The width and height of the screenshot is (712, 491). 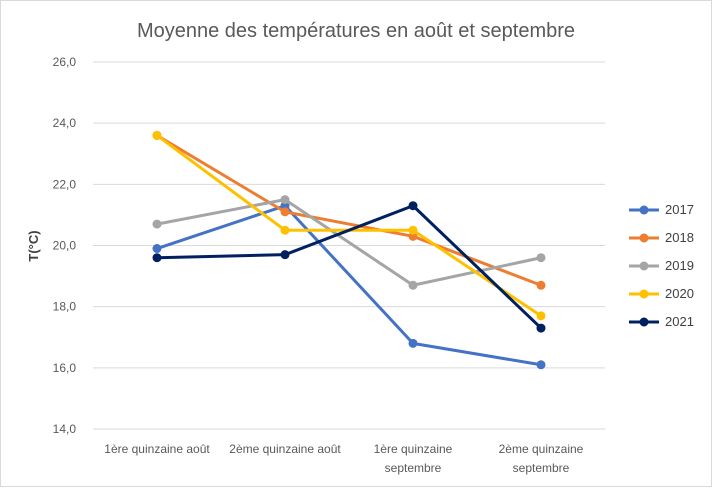 What do you see at coordinates (65, 184) in the screenshot?
I see `y-tick-label: 22,0` at bounding box center [65, 184].